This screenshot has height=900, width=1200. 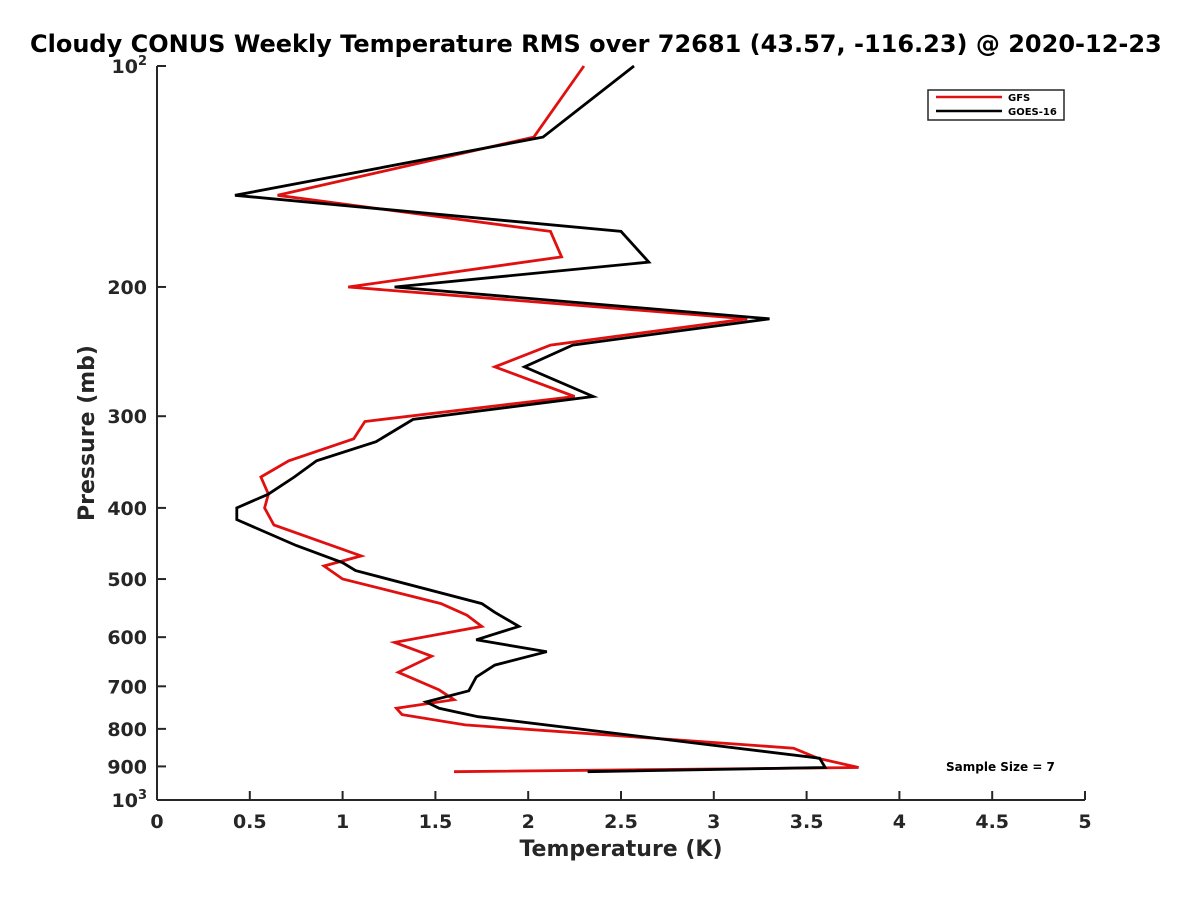 What do you see at coordinates (87, 433) in the screenshot?
I see `y-axis-label: Pressure (mb)` at bounding box center [87, 433].